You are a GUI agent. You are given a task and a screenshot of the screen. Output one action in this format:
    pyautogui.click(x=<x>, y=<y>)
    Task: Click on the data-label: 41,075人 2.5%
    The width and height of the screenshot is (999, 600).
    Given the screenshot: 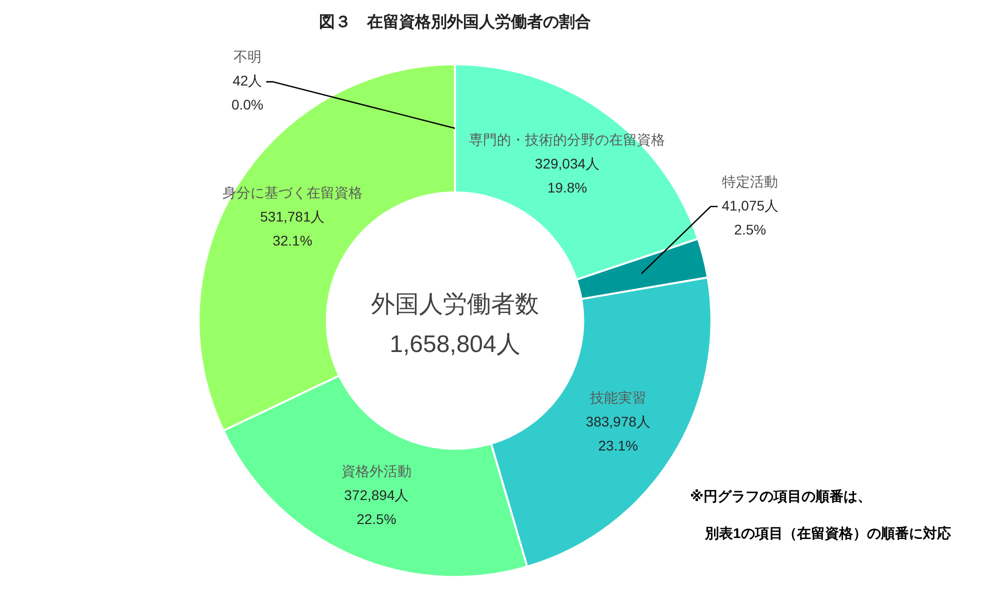 What is the action you would take?
    pyautogui.click(x=750, y=217)
    